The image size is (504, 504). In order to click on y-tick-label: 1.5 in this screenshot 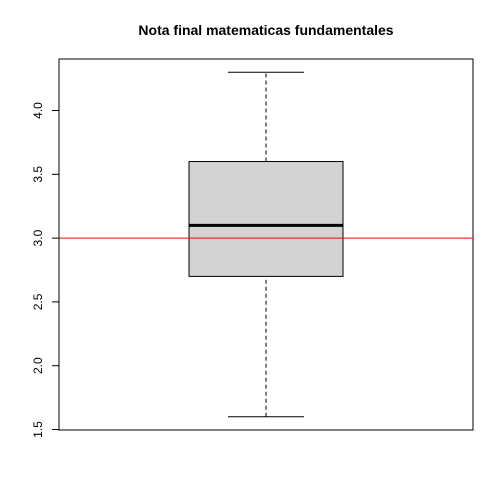, I will do `click(38, 429)`.